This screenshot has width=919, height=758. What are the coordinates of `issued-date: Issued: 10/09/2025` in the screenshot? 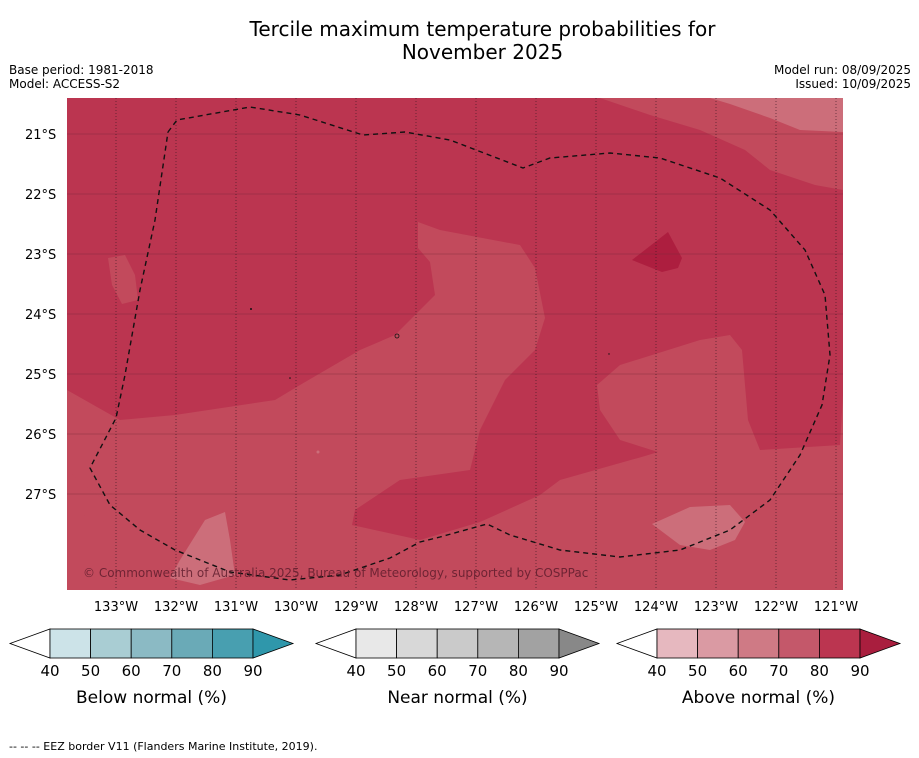 It's located at (853, 84).